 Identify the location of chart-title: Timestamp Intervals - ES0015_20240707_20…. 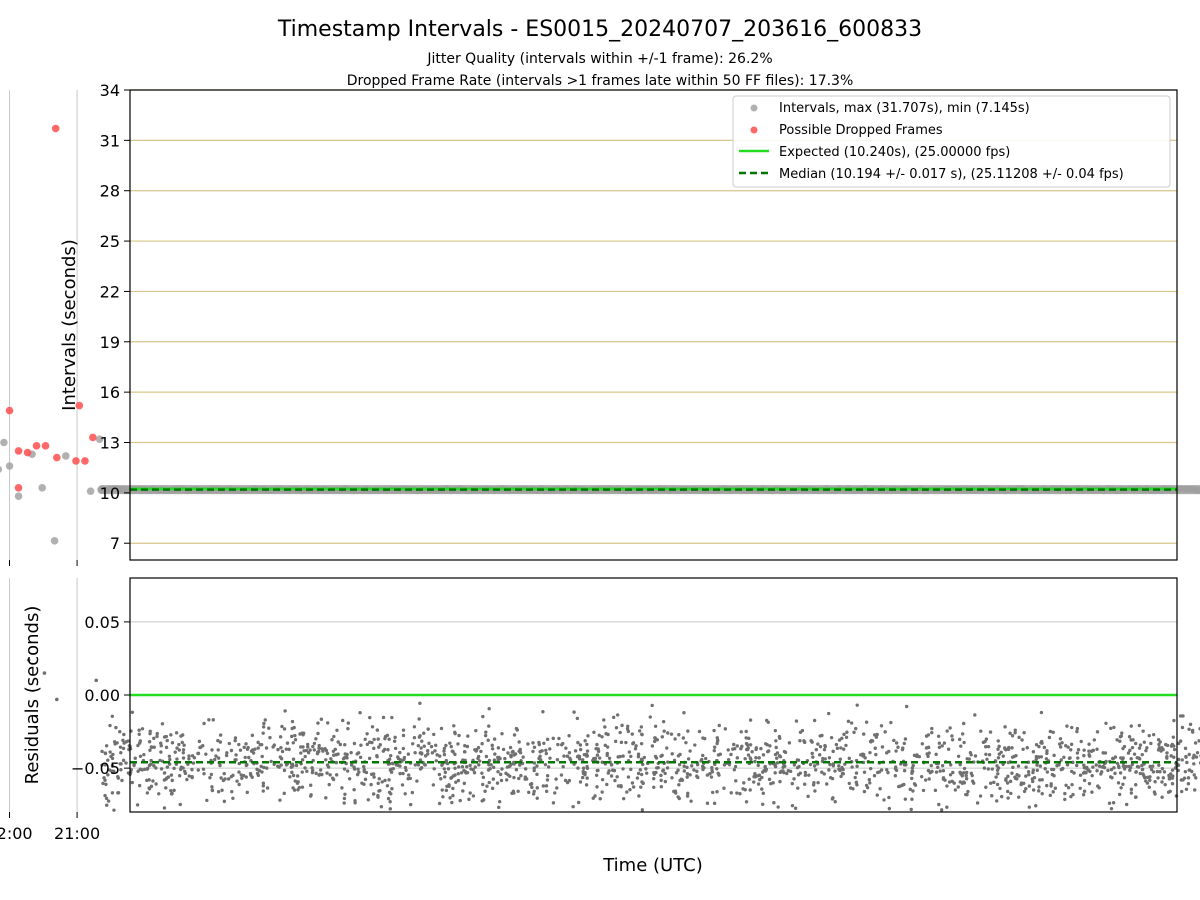
(599, 29).